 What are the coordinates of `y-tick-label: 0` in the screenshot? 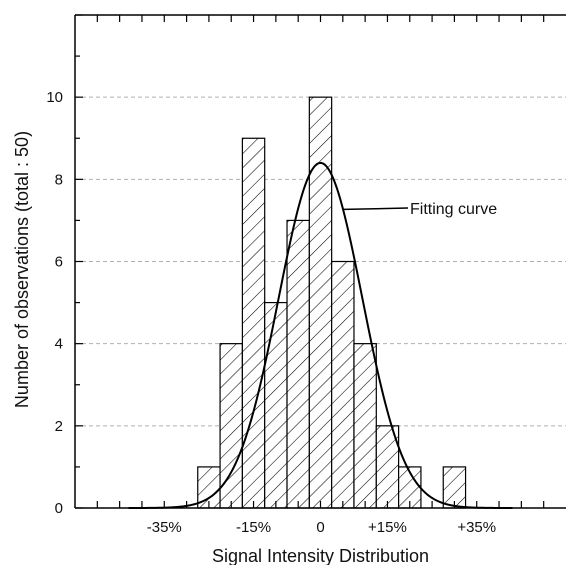 It's located at (59, 508).